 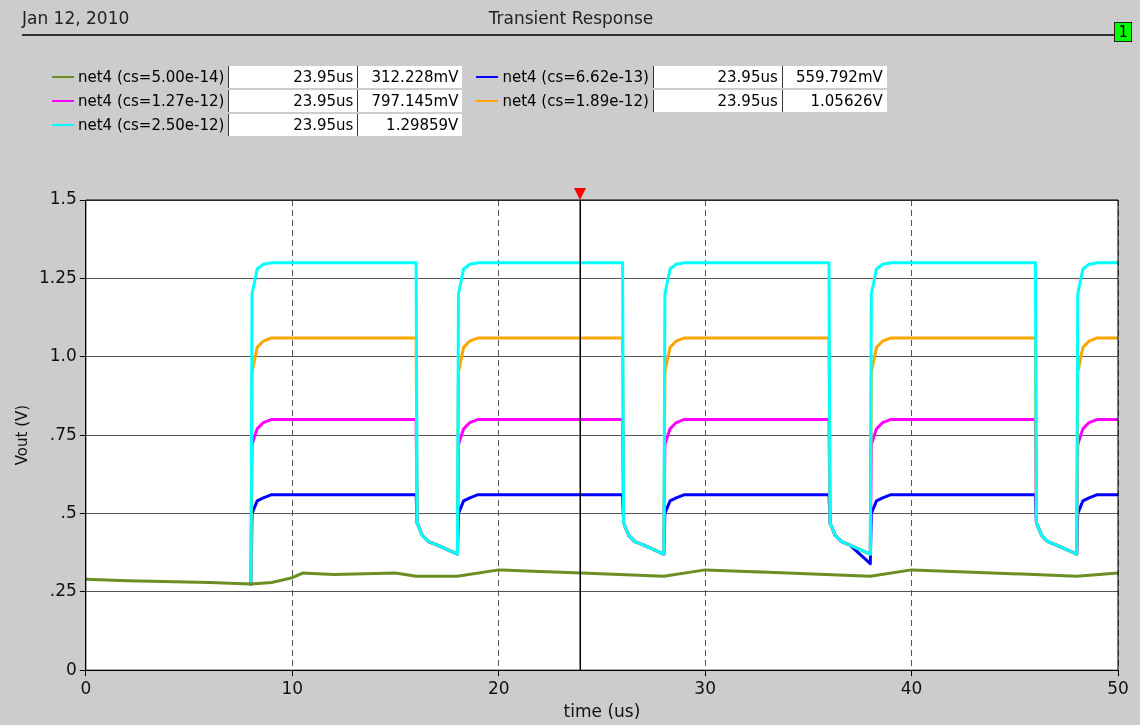 I want to click on x-tick-label: 10, so click(x=292, y=687).